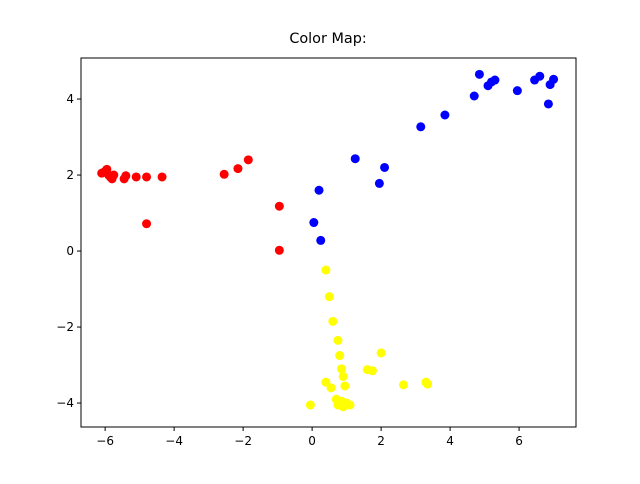 Image resolution: width=640 pixels, height=484 pixels. Describe the element at coordinates (105, 441) in the screenshot. I see `x-tick-label: −6` at that location.